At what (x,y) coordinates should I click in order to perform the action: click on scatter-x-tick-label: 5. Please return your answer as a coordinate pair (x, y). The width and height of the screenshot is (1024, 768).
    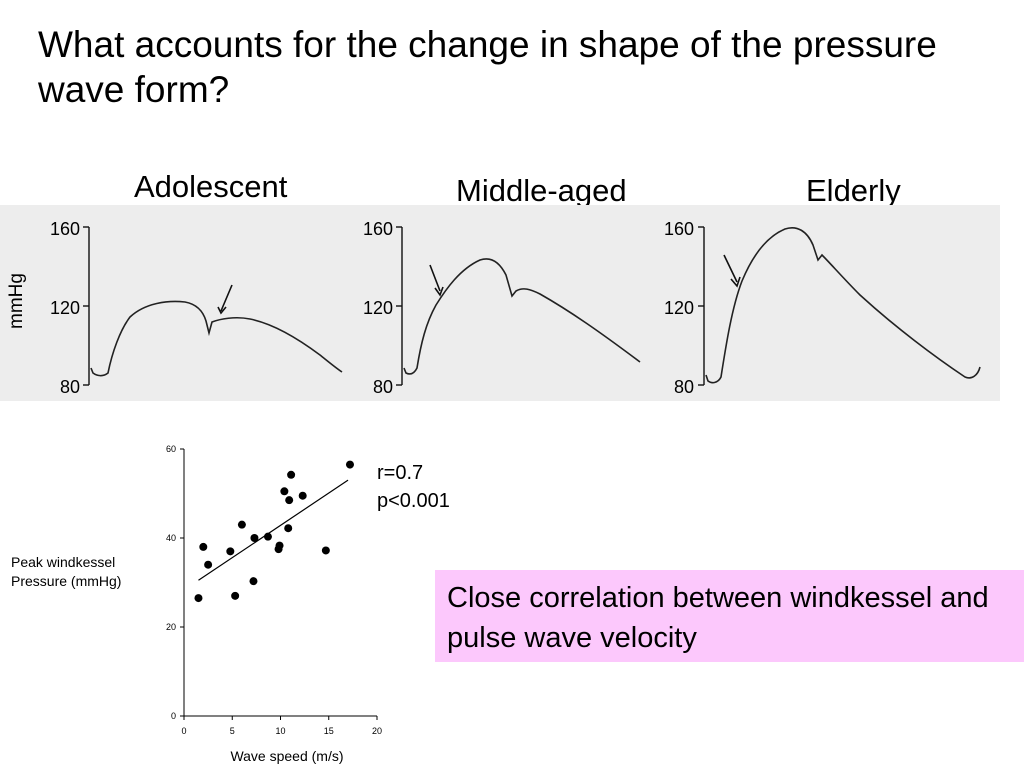
    Looking at the image, I should click on (232, 731).